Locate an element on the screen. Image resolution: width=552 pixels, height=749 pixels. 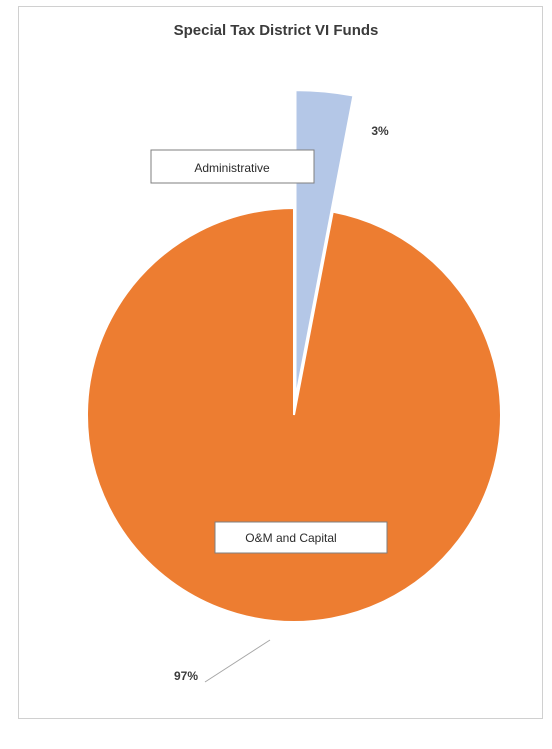
callout-box-om-capital is located at coordinates (301, 537).